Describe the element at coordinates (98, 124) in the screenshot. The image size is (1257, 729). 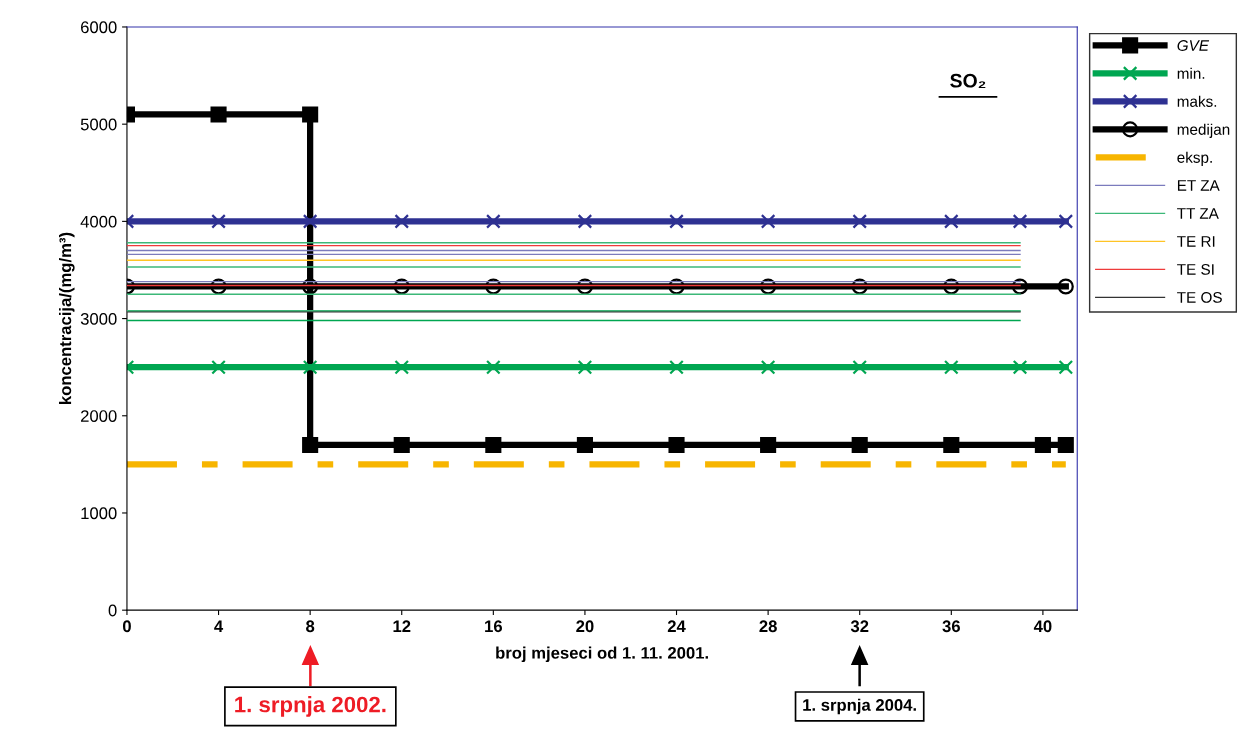
I see `y-tick-label: 5000` at that location.